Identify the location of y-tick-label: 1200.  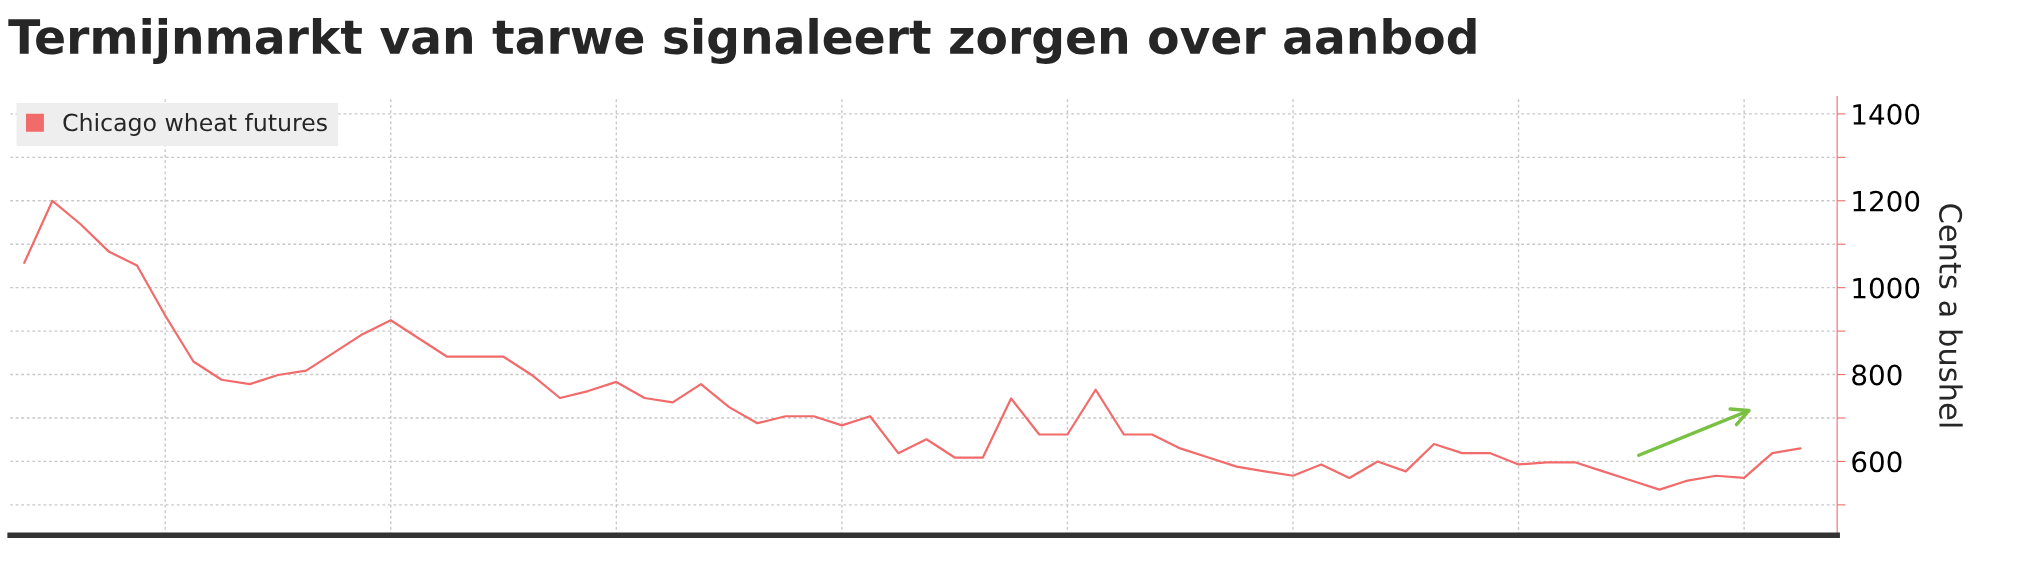
(1886, 201).